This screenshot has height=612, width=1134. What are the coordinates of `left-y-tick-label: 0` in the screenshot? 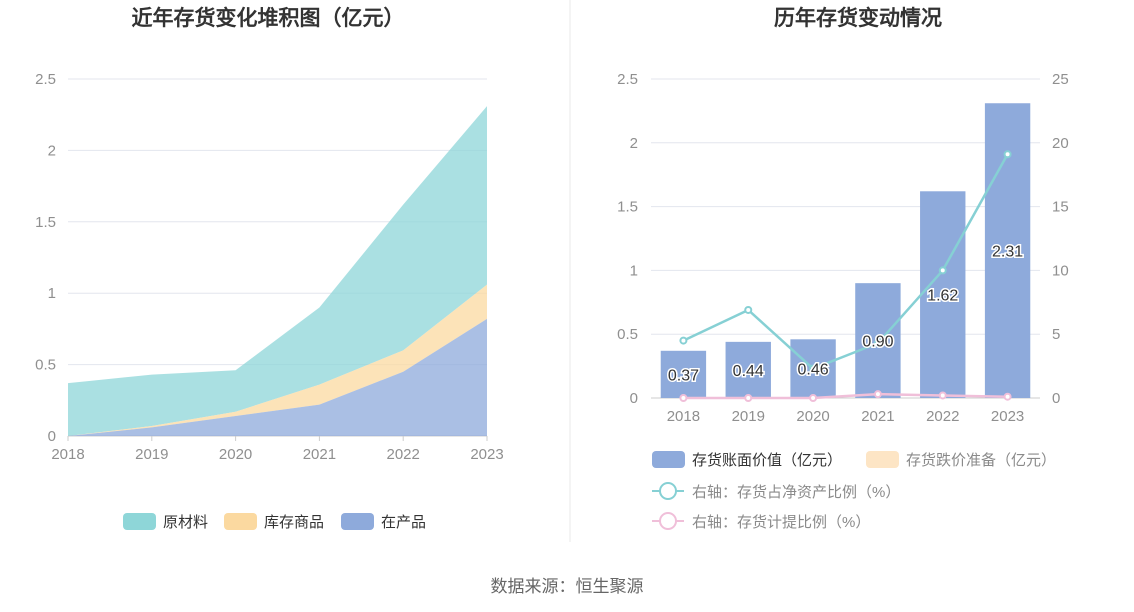 It's located at (52, 436).